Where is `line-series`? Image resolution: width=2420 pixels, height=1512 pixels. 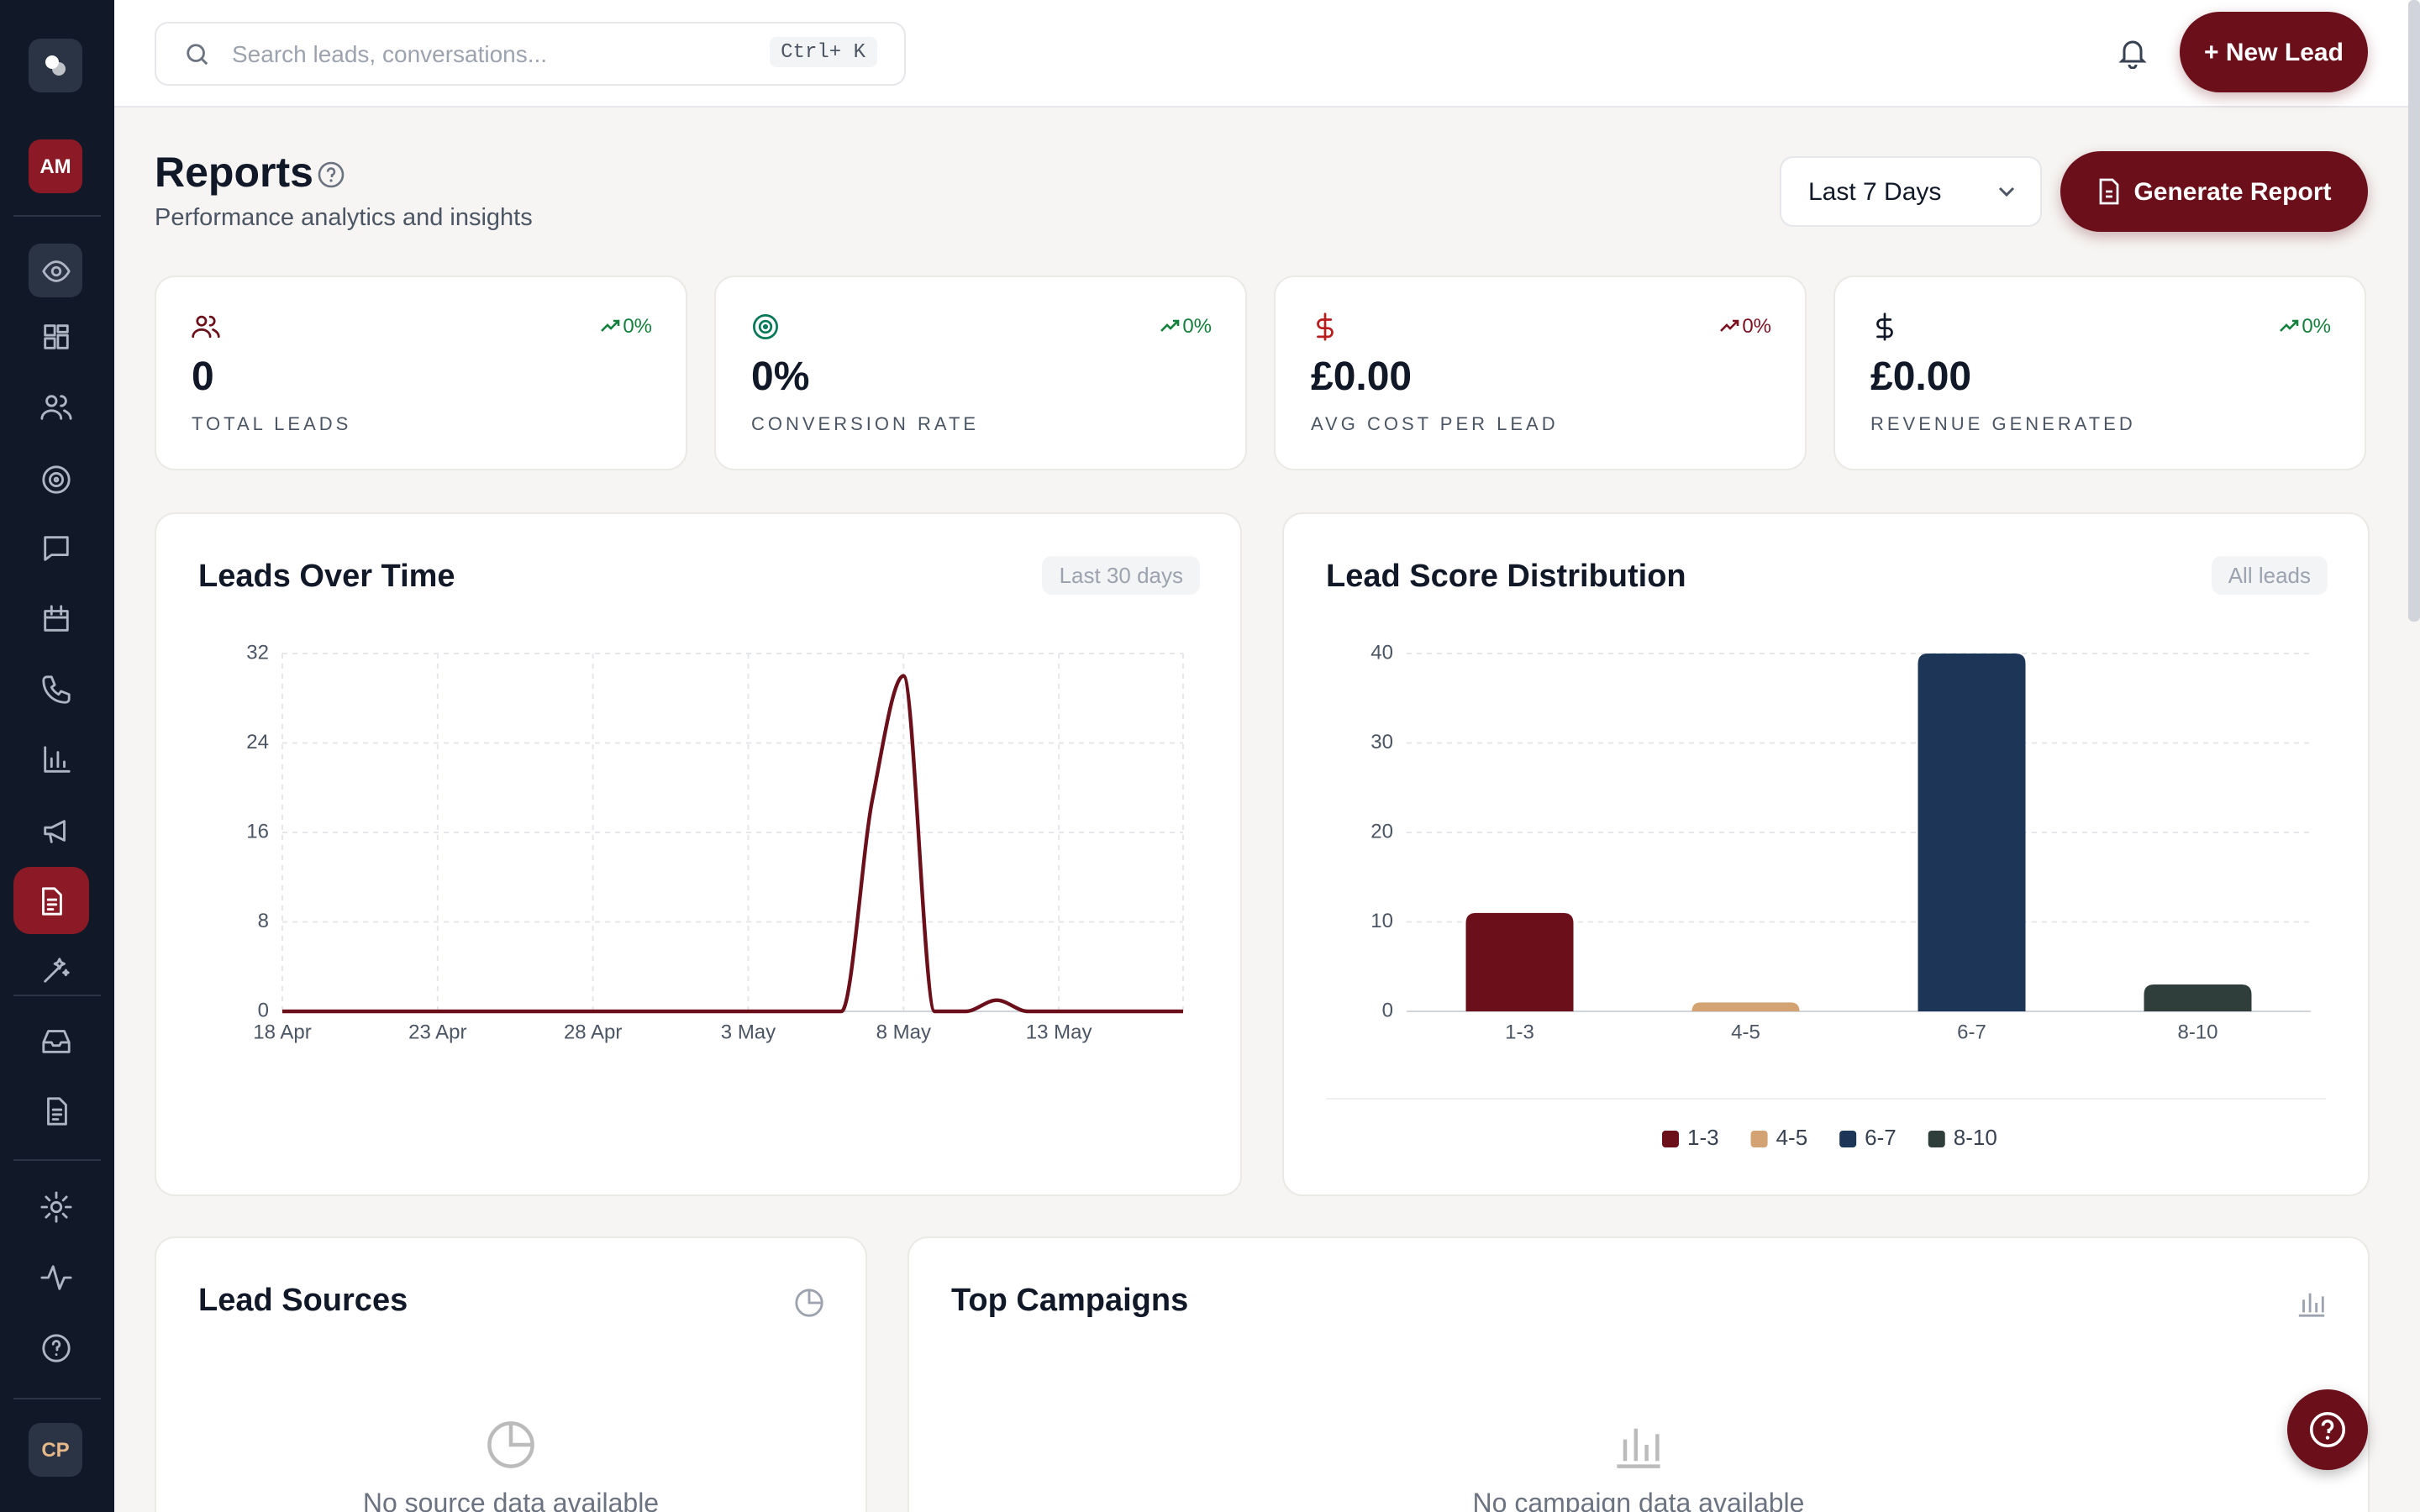
line-series is located at coordinates (733, 844).